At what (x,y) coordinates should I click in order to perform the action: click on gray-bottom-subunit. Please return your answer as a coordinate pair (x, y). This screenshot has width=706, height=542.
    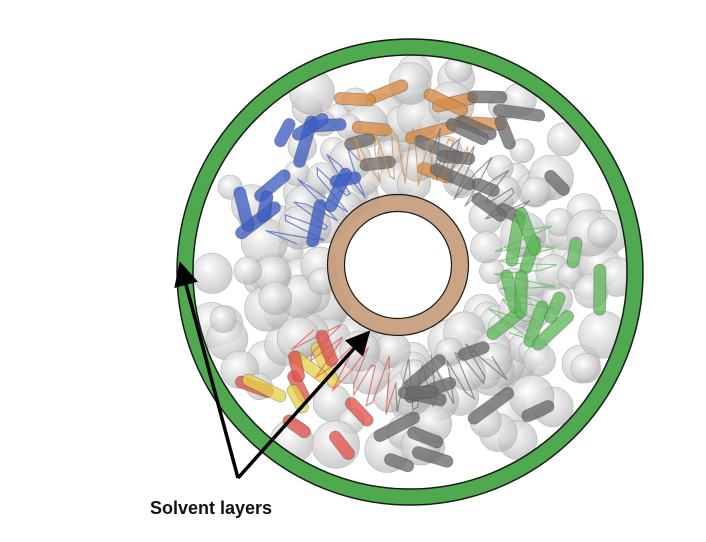
    Looking at the image, I should click on (464, 407).